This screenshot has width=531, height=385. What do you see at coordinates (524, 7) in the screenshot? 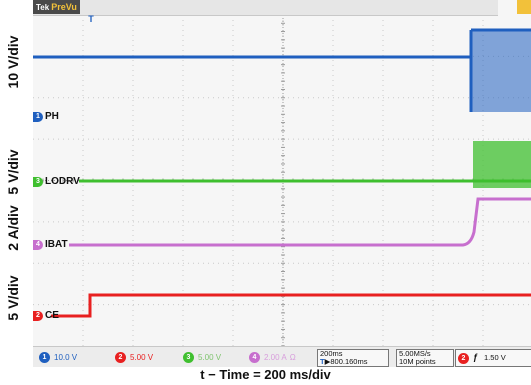
I see `trigger-position-marker` at bounding box center [524, 7].